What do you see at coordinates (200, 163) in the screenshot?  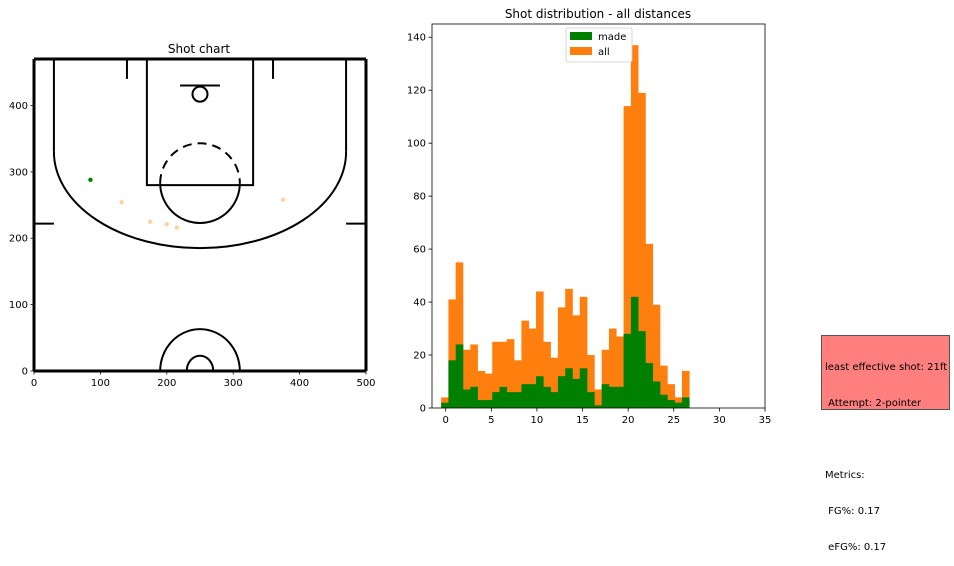 I see `free-throw-circle-dashed` at bounding box center [200, 163].